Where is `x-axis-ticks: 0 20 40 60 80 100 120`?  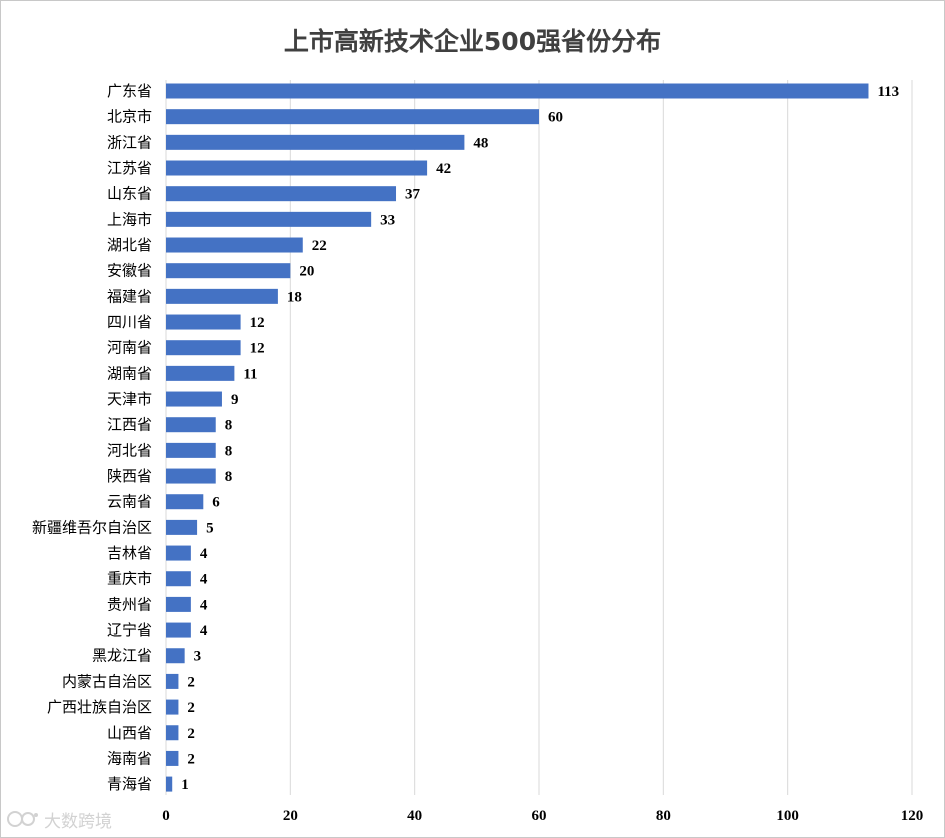
x-axis-ticks: 0 20 40 60 80 100 120 is located at coordinates (542, 816).